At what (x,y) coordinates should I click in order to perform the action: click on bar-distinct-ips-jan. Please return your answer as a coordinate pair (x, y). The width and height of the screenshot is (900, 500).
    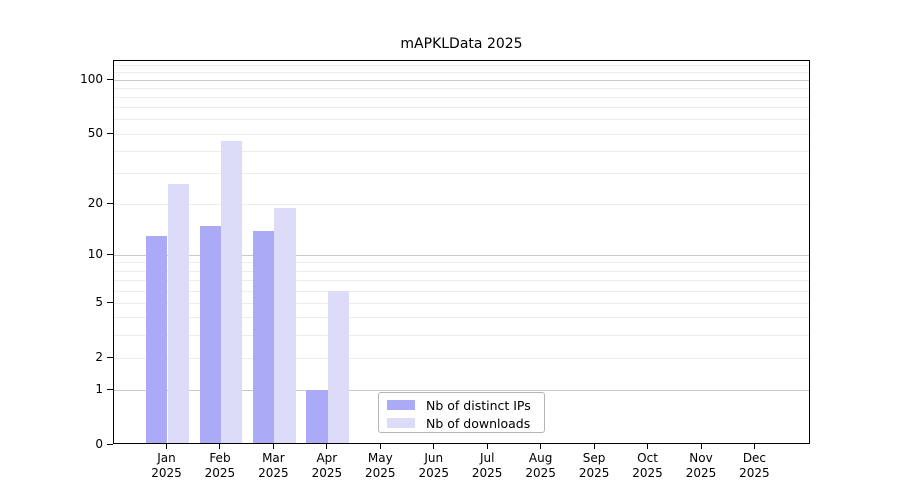
    Looking at the image, I should click on (157, 340).